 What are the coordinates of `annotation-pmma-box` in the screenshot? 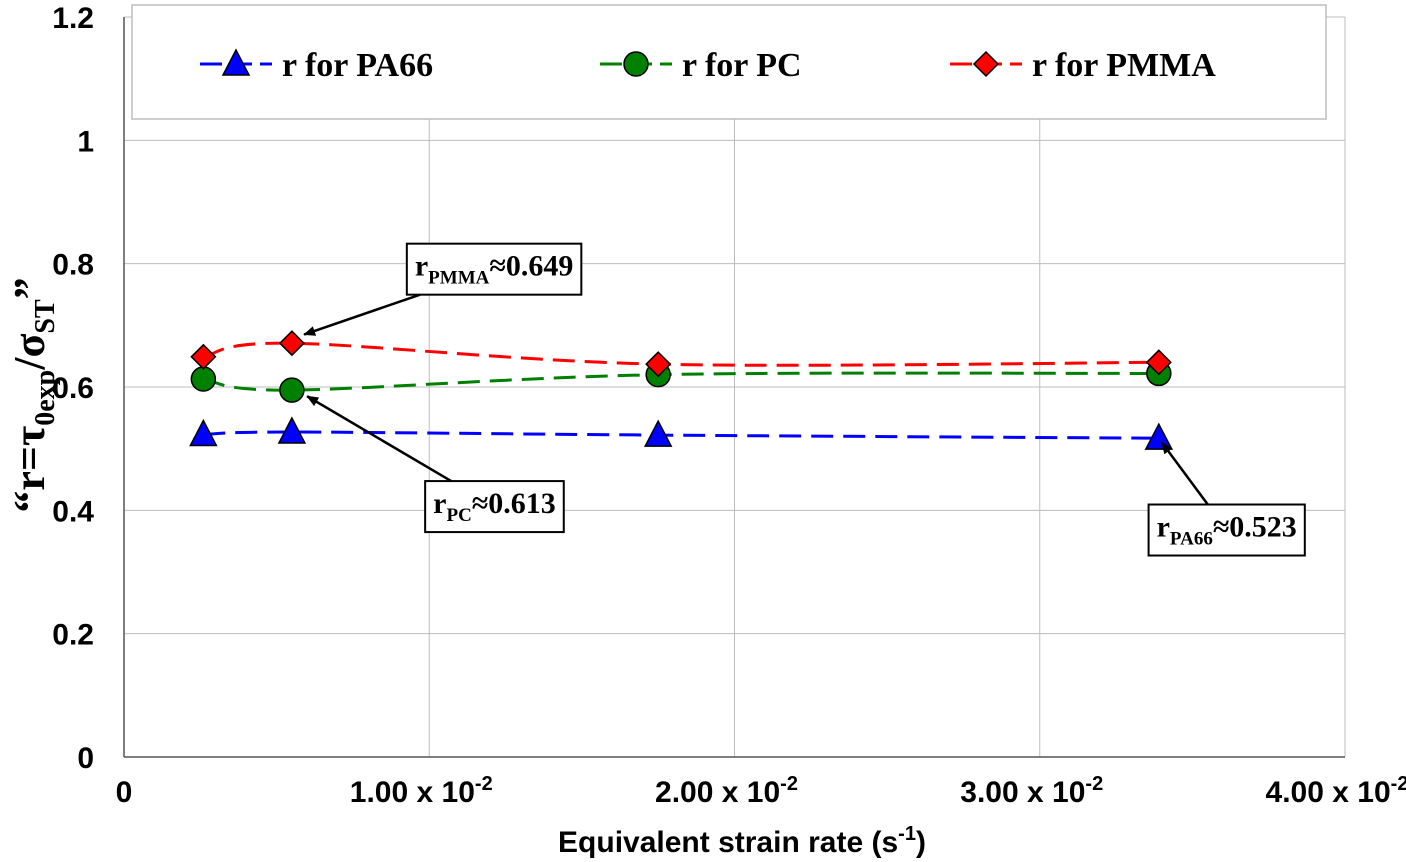 It's located at (494, 269).